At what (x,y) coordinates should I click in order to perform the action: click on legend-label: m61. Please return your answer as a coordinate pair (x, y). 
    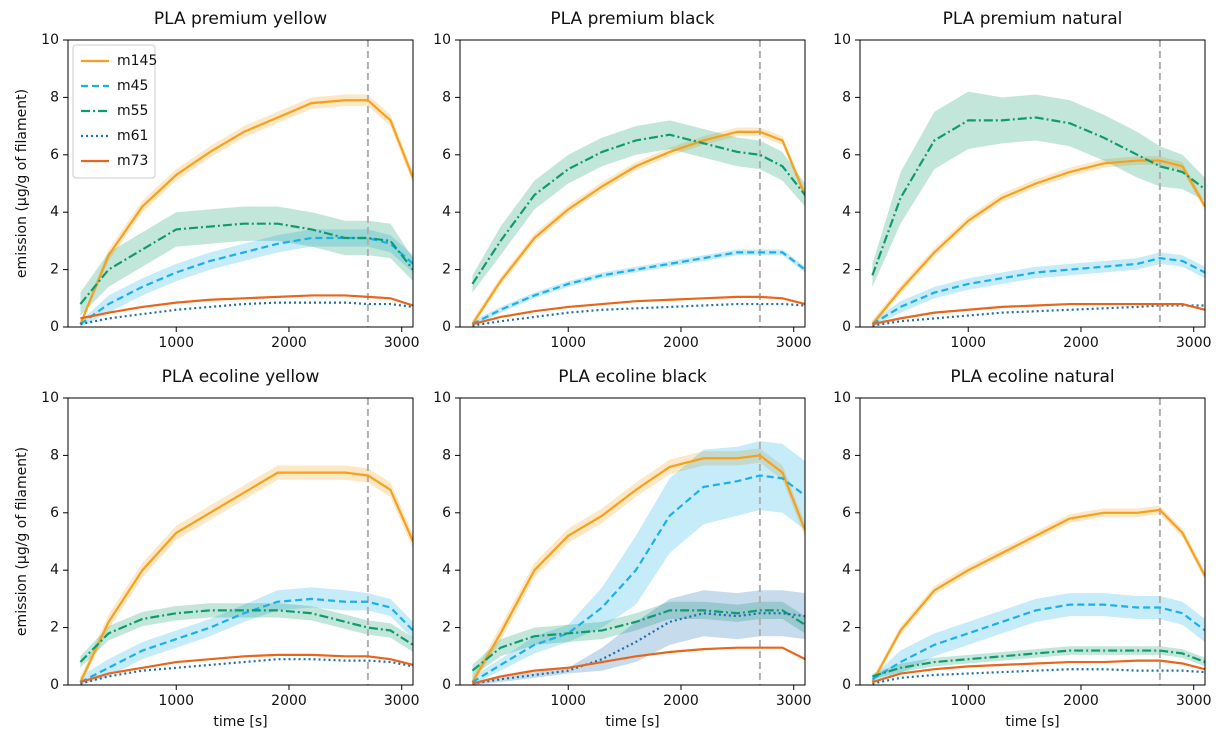
    Looking at the image, I should click on (132, 136).